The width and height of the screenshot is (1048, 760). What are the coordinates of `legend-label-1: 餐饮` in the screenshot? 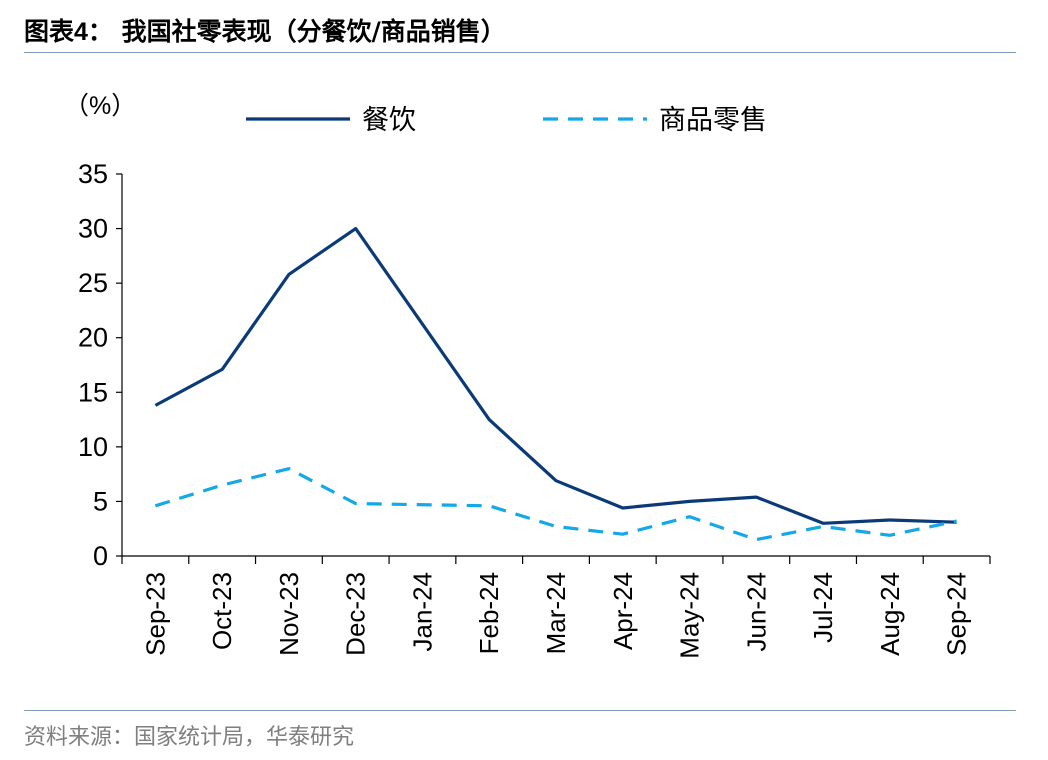 It's located at (389, 120).